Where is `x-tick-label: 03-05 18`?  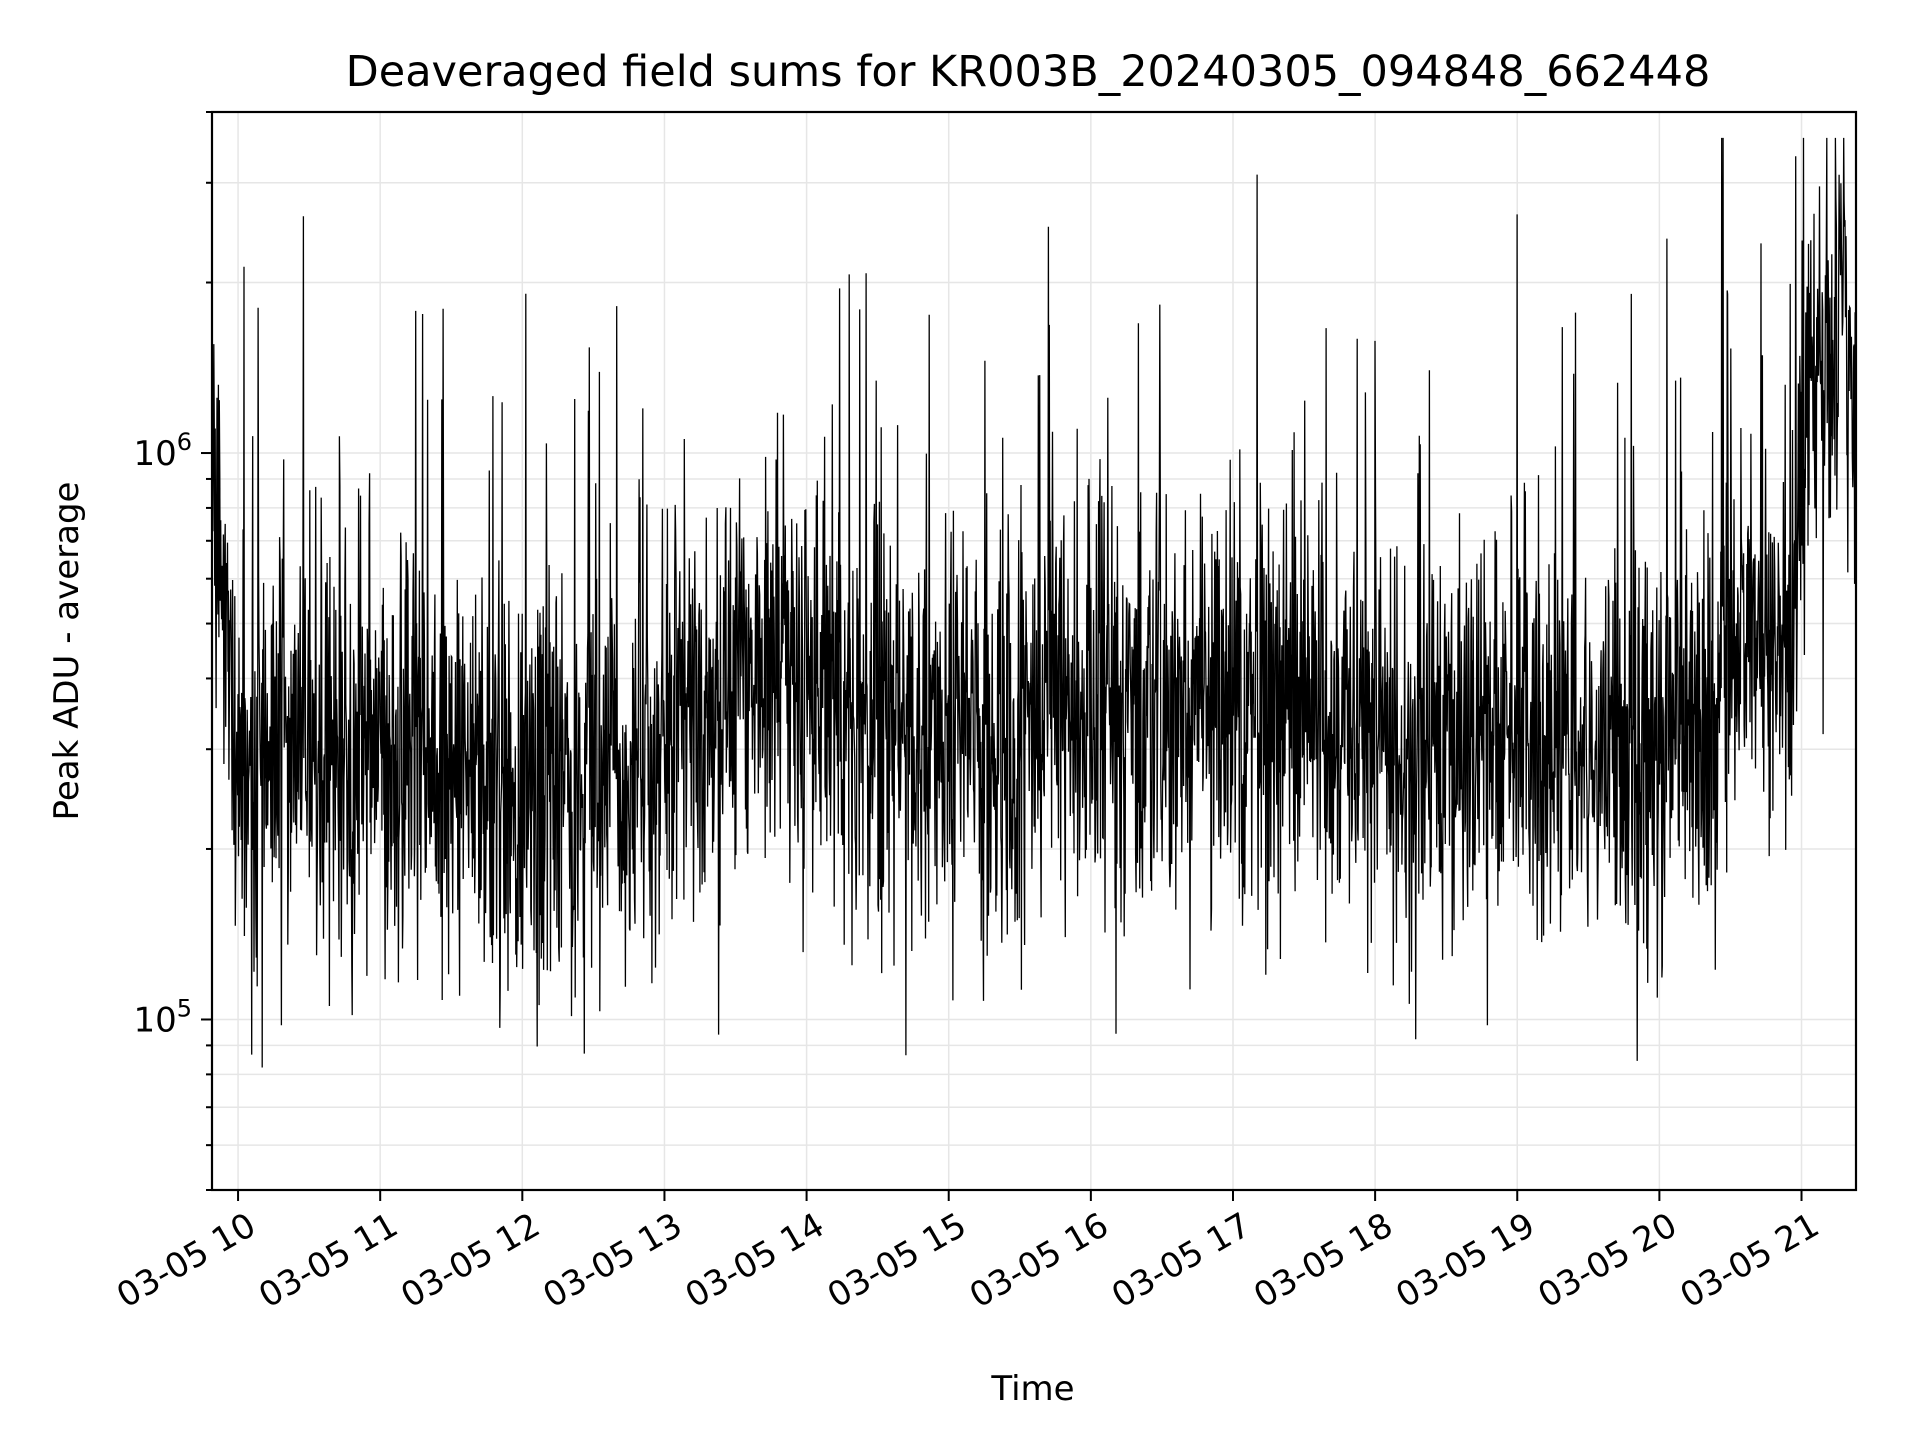 x-tick-label: 03-05 18 is located at coordinates (1323, 1260).